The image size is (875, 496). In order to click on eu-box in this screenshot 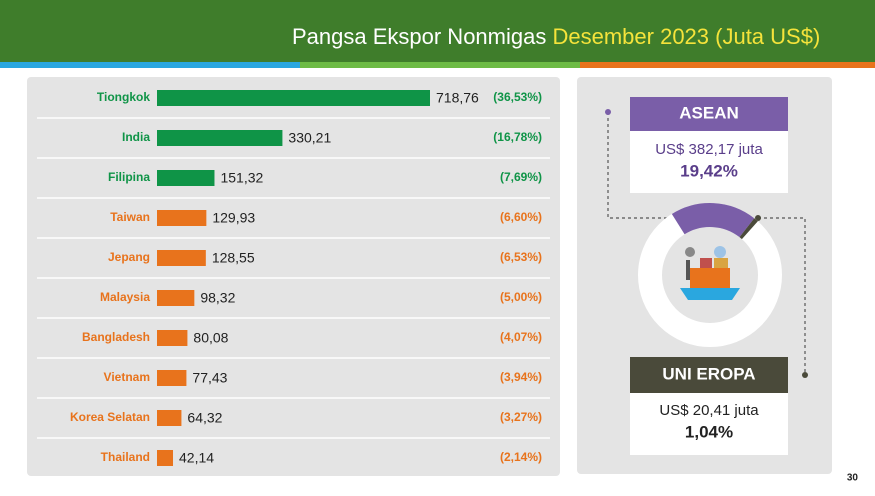, I will do `click(709, 424)`.